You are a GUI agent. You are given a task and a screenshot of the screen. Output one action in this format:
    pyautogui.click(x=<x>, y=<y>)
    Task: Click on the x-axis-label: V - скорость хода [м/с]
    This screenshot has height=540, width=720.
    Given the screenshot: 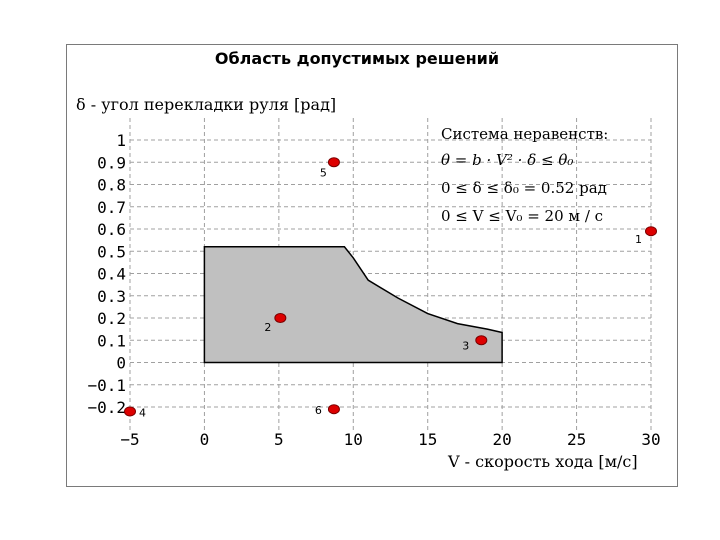 What is the action you would take?
    pyautogui.click(x=542, y=461)
    